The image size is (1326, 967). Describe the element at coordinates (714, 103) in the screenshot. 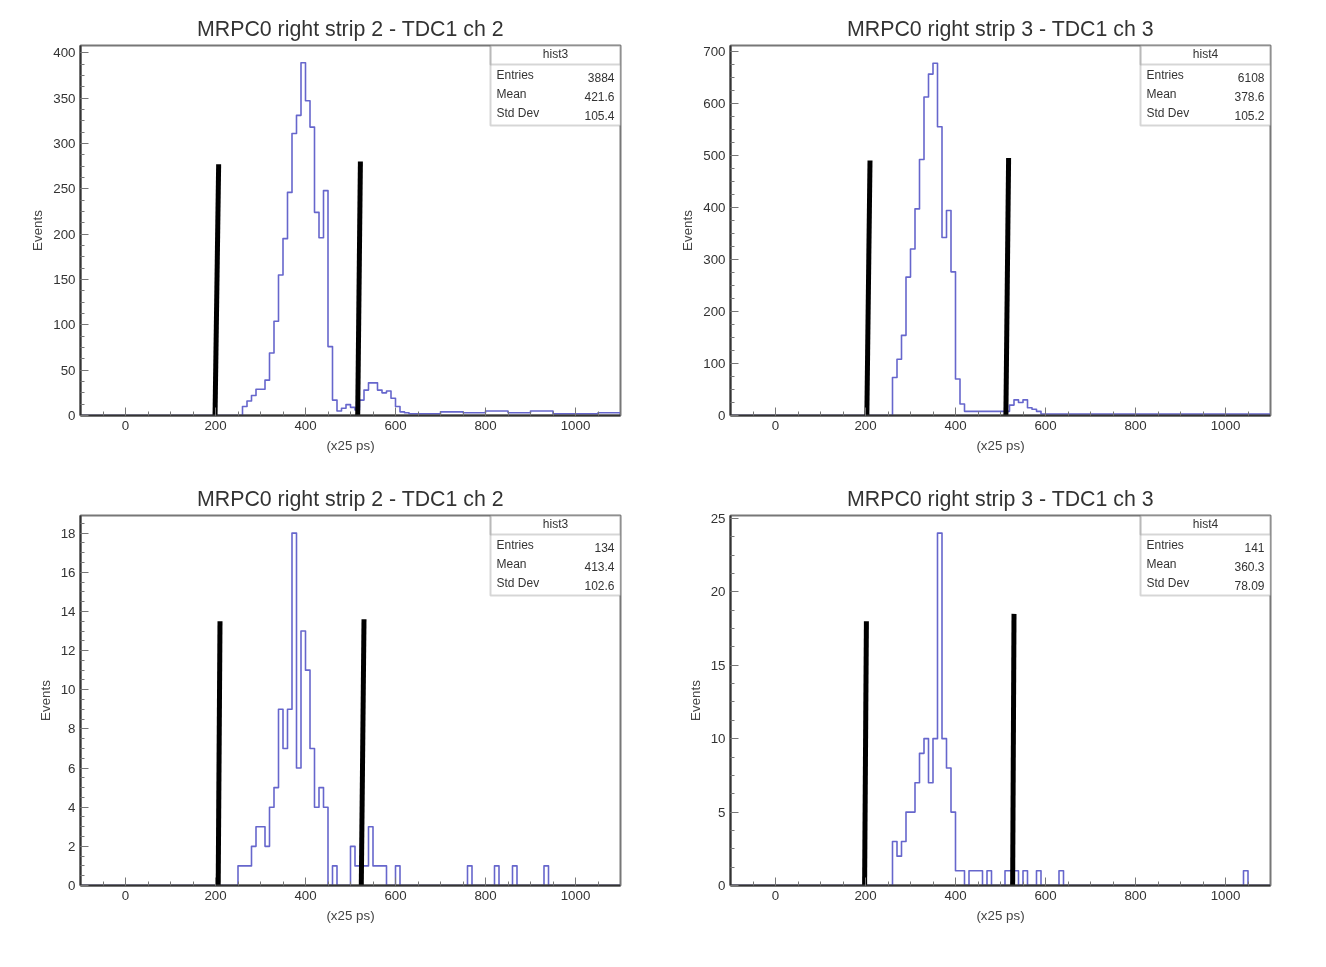

I see `y-tick-label: 600` at that location.